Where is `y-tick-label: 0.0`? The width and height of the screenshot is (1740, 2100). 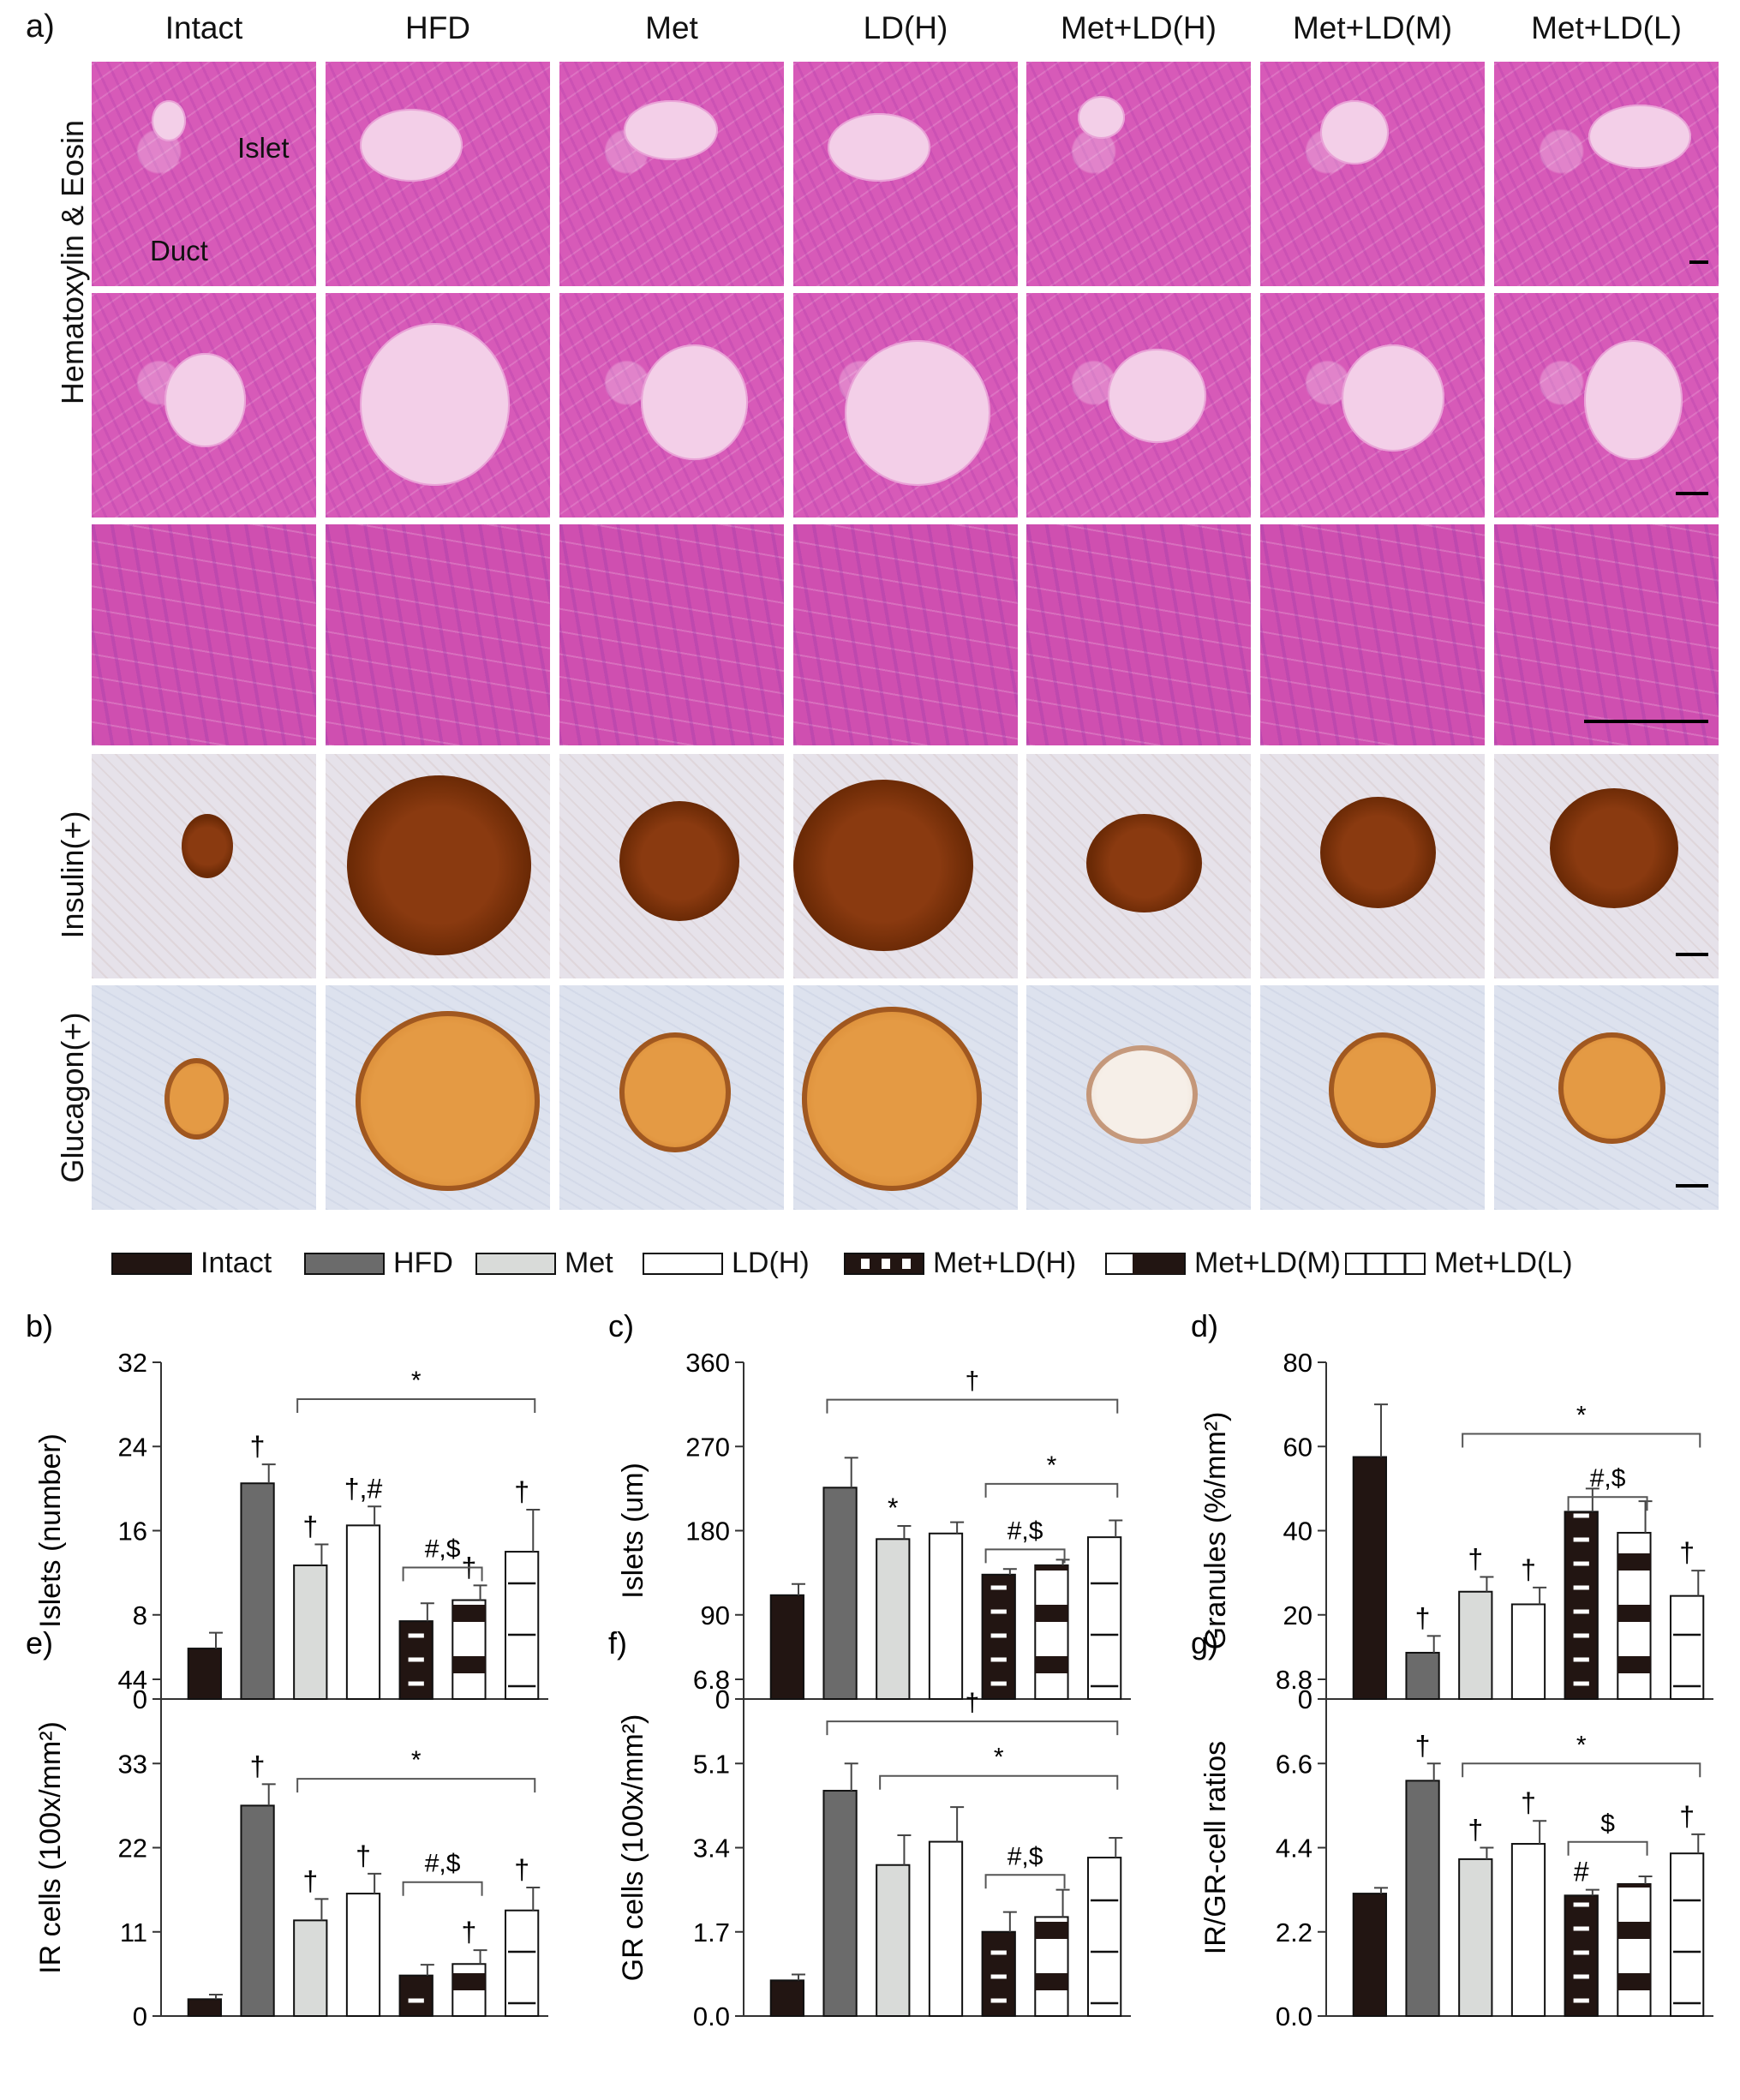 y-tick-label: 0.0 is located at coordinates (711, 2016).